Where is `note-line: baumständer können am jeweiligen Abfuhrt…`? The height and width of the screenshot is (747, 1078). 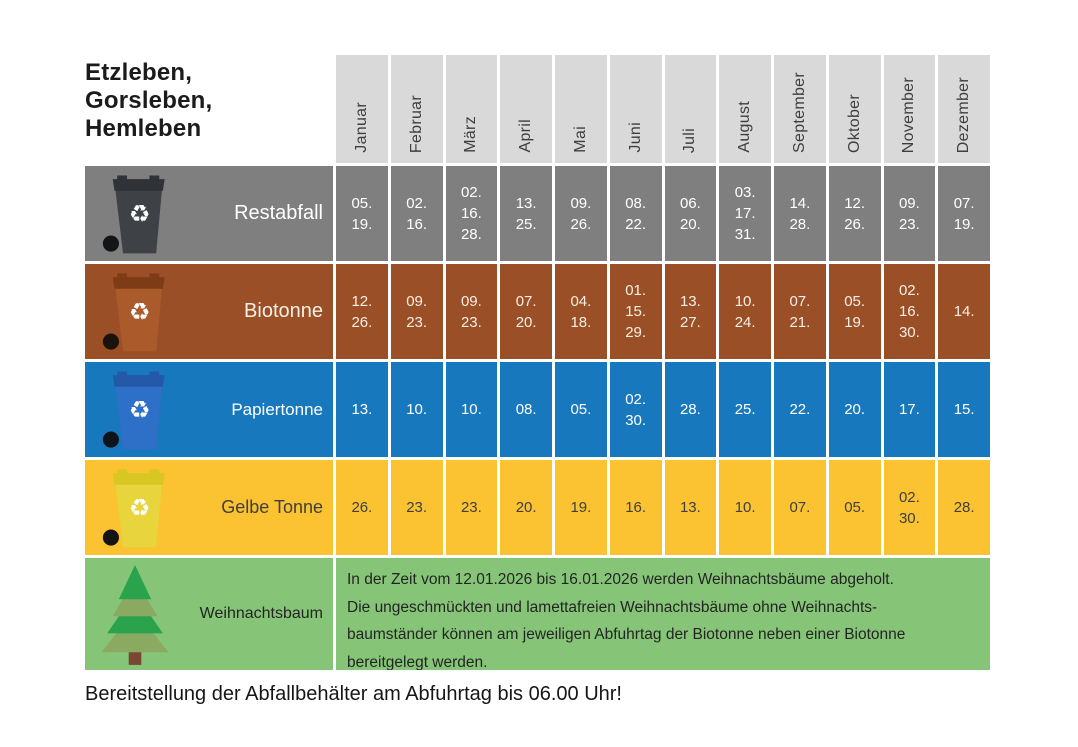 note-line: baumständer können am jeweiligen Abfuhrt… is located at coordinates (626, 634).